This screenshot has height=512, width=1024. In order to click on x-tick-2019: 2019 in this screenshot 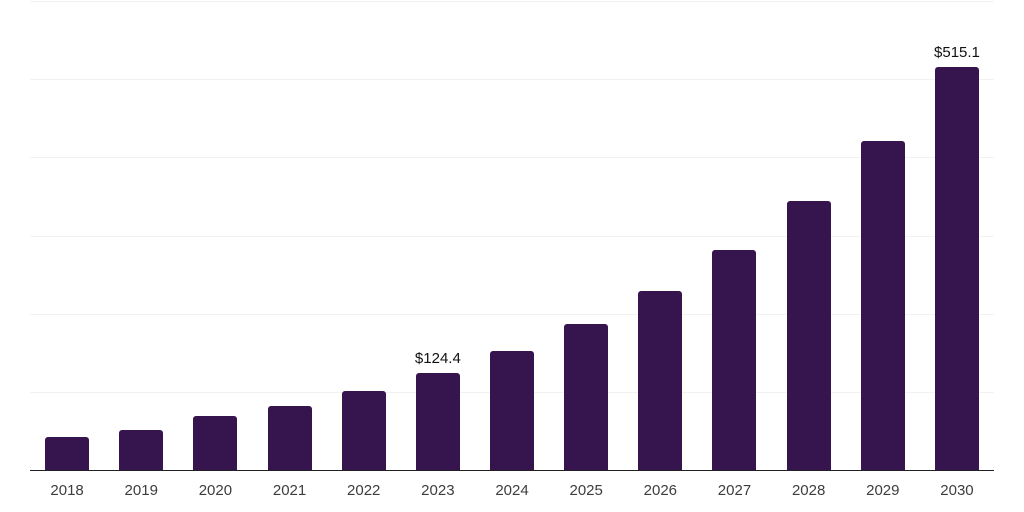, I will do `click(141, 490)`.